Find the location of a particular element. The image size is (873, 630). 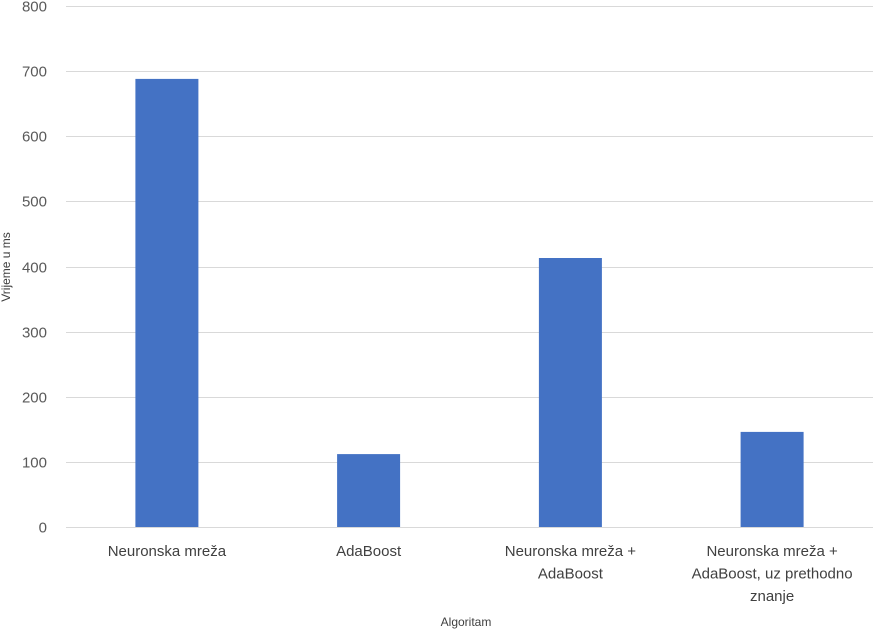

y-tick-label: 700 is located at coordinates (34, 72).